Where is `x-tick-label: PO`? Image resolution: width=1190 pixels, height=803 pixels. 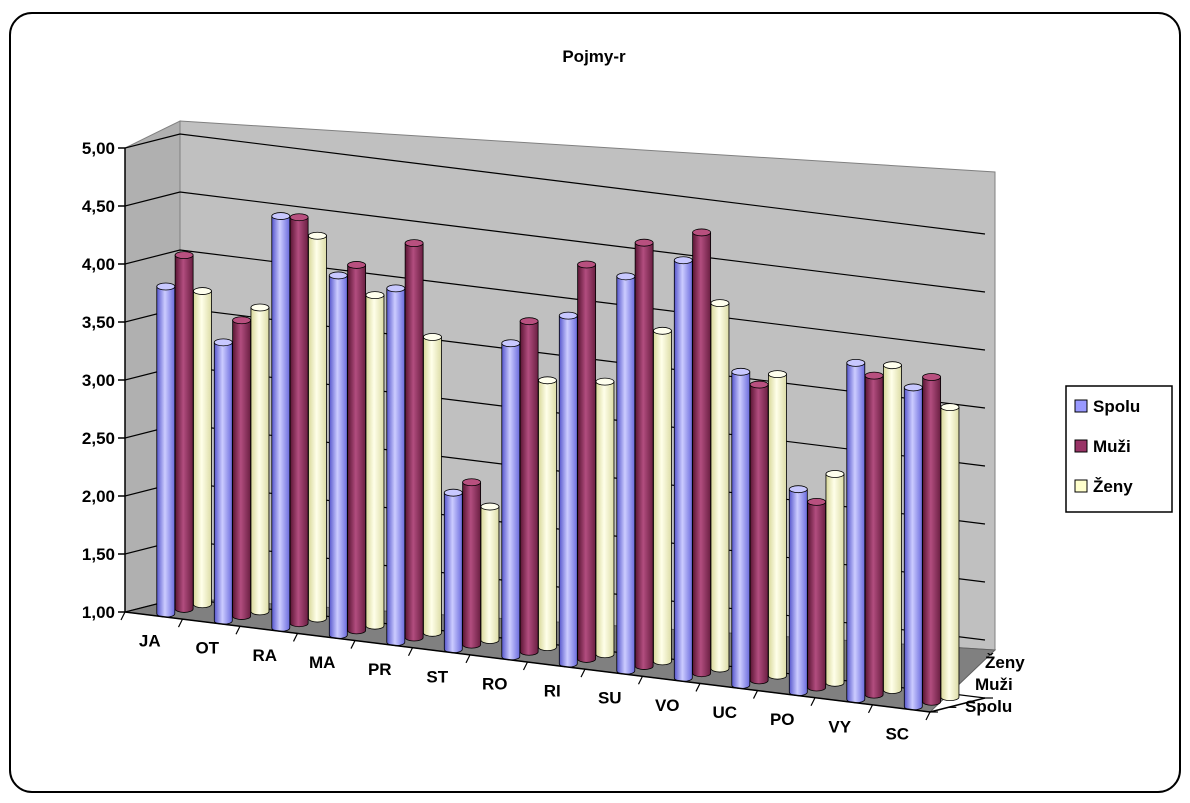
x-tick-label: PO is located at coordinates (782, 719).